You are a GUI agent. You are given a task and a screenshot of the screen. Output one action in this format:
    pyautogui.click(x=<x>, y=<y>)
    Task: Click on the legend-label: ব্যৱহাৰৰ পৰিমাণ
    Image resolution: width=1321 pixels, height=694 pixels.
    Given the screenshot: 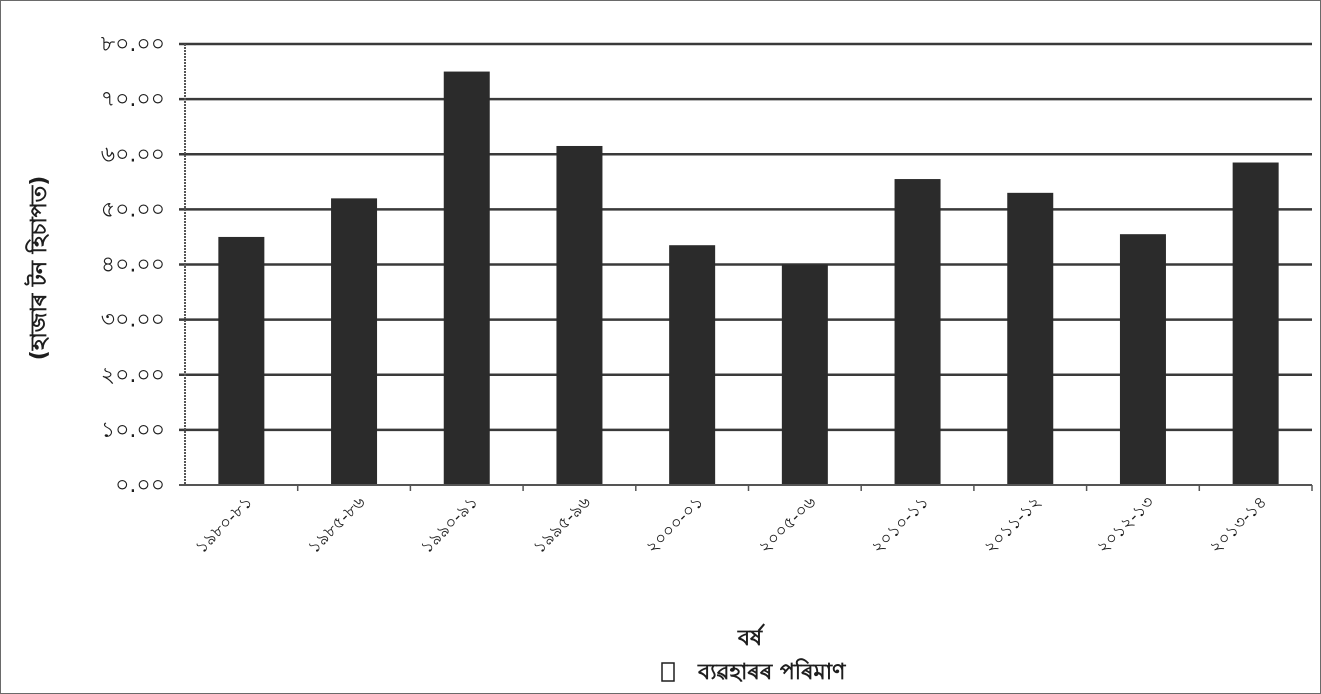 What is the action you would take?
    pyautogui.click(x=771, y=671)
    